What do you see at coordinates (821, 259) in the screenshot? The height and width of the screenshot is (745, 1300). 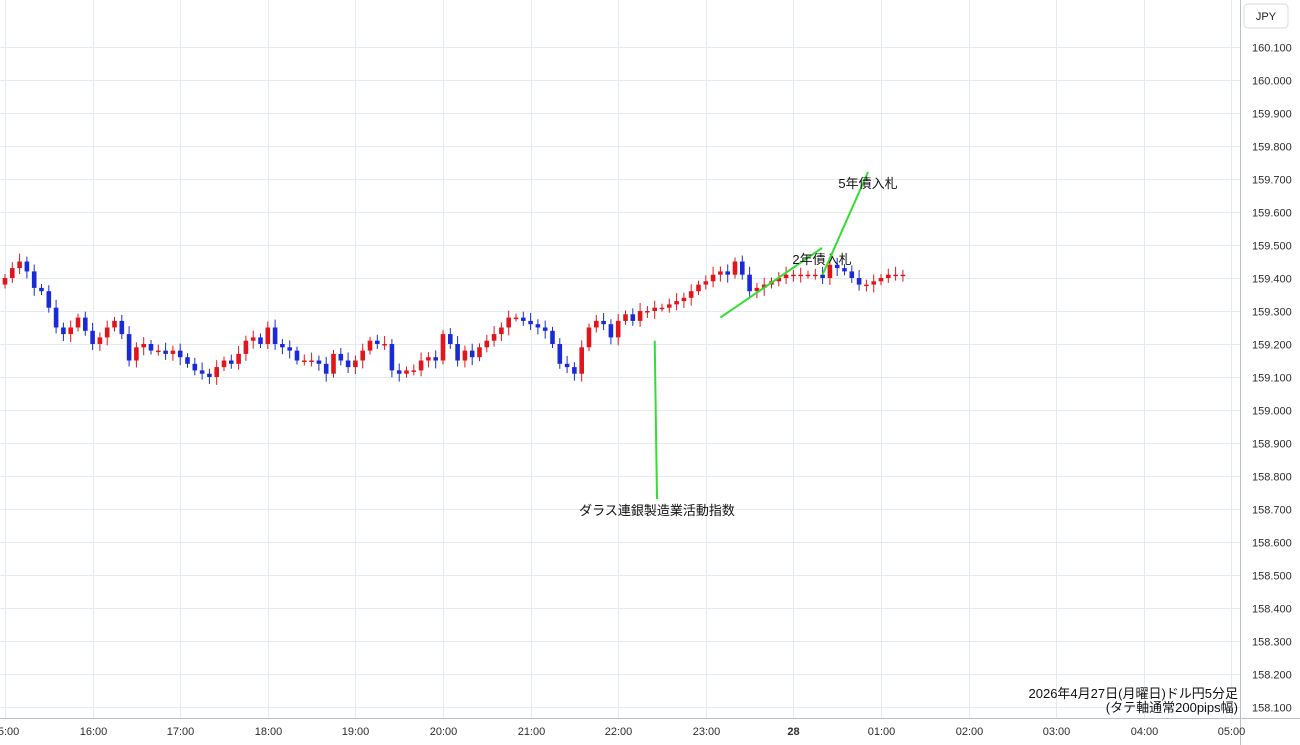 I see `annotation-label: 2年債入札` at bounding box center [821, 259].